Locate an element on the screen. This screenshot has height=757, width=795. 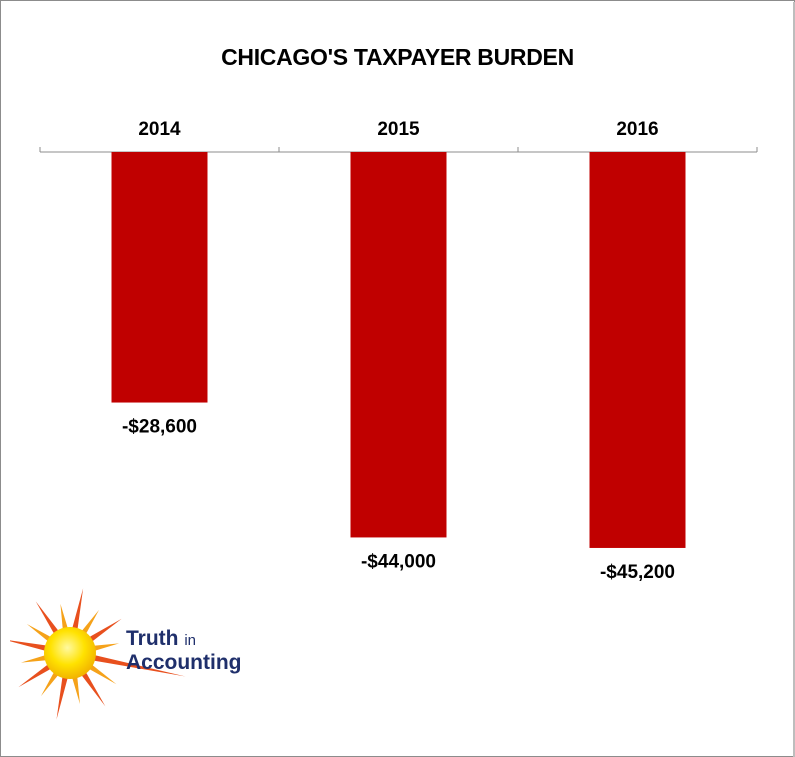
logo-word-in: in is located at coordinates (190, 640).